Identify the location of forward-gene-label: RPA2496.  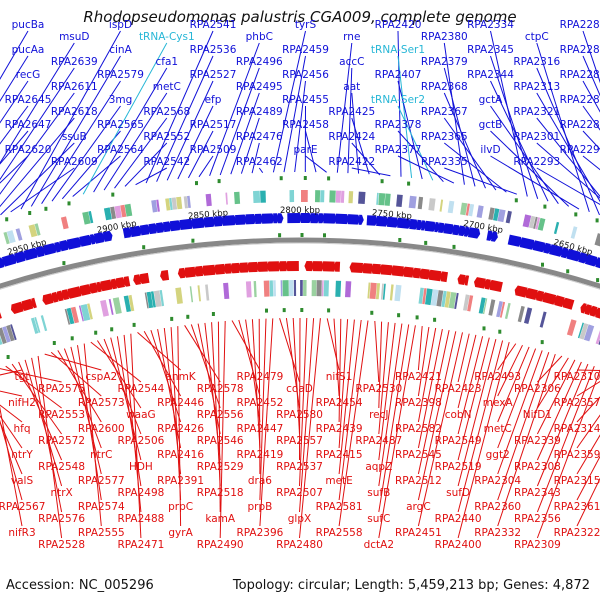
(259, 62).